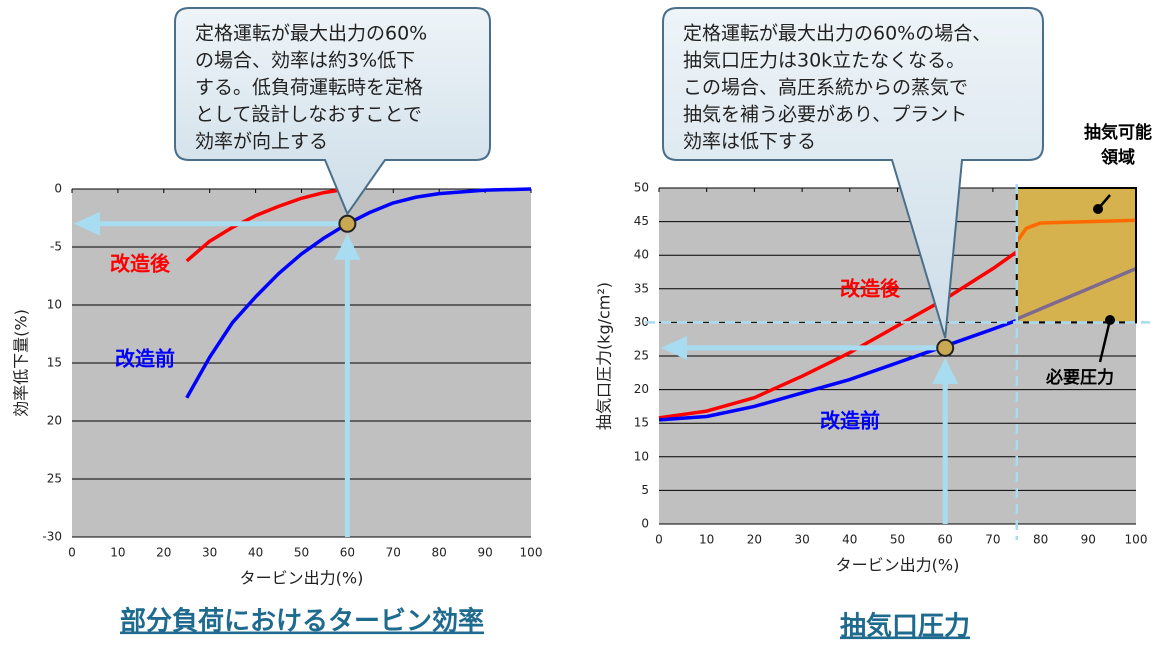 The image size is (1172, 656). I want to click on region-label: 領域, so click(1118, 157).